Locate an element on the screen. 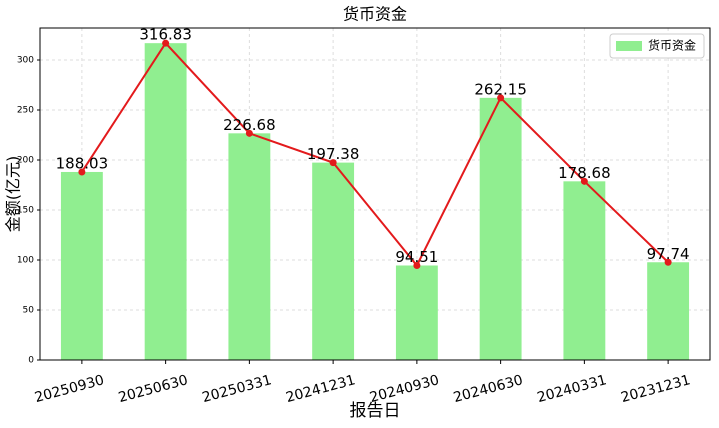 Image resolution: width=719 pixels, height=428 pixels. x-axis-label: 报告日 is located at coordinates (375, 411).